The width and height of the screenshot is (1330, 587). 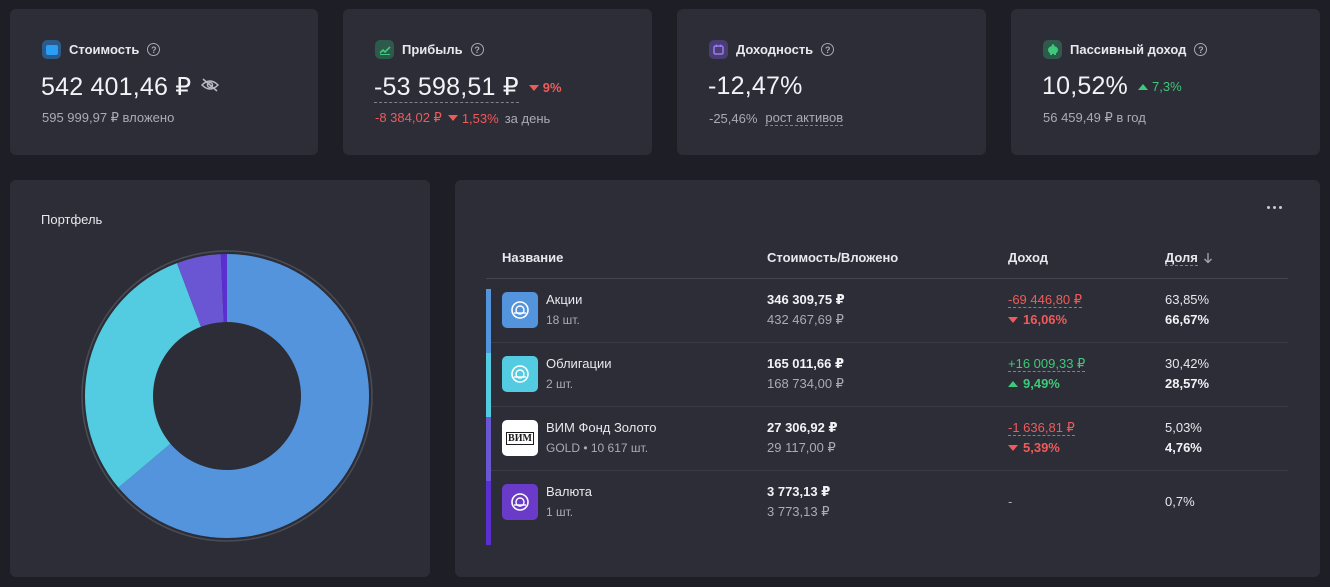 What do you see at coordinates (51, 49) in the screenshot?
I see `wallet-icon` at bounding box center [51, 49].